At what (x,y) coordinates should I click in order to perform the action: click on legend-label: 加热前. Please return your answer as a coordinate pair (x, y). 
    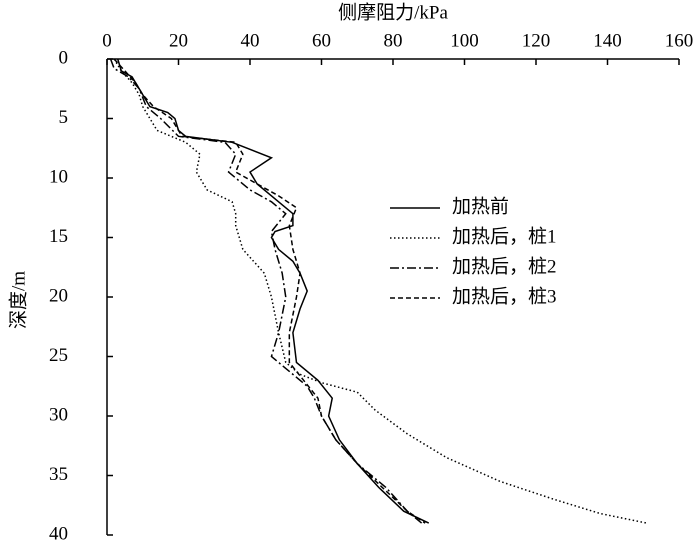
    Looking at the image, I should click on (480, 206).